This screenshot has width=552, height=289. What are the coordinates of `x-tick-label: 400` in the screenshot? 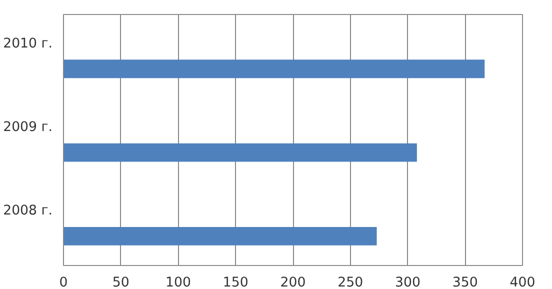 It's located at (523, 282).